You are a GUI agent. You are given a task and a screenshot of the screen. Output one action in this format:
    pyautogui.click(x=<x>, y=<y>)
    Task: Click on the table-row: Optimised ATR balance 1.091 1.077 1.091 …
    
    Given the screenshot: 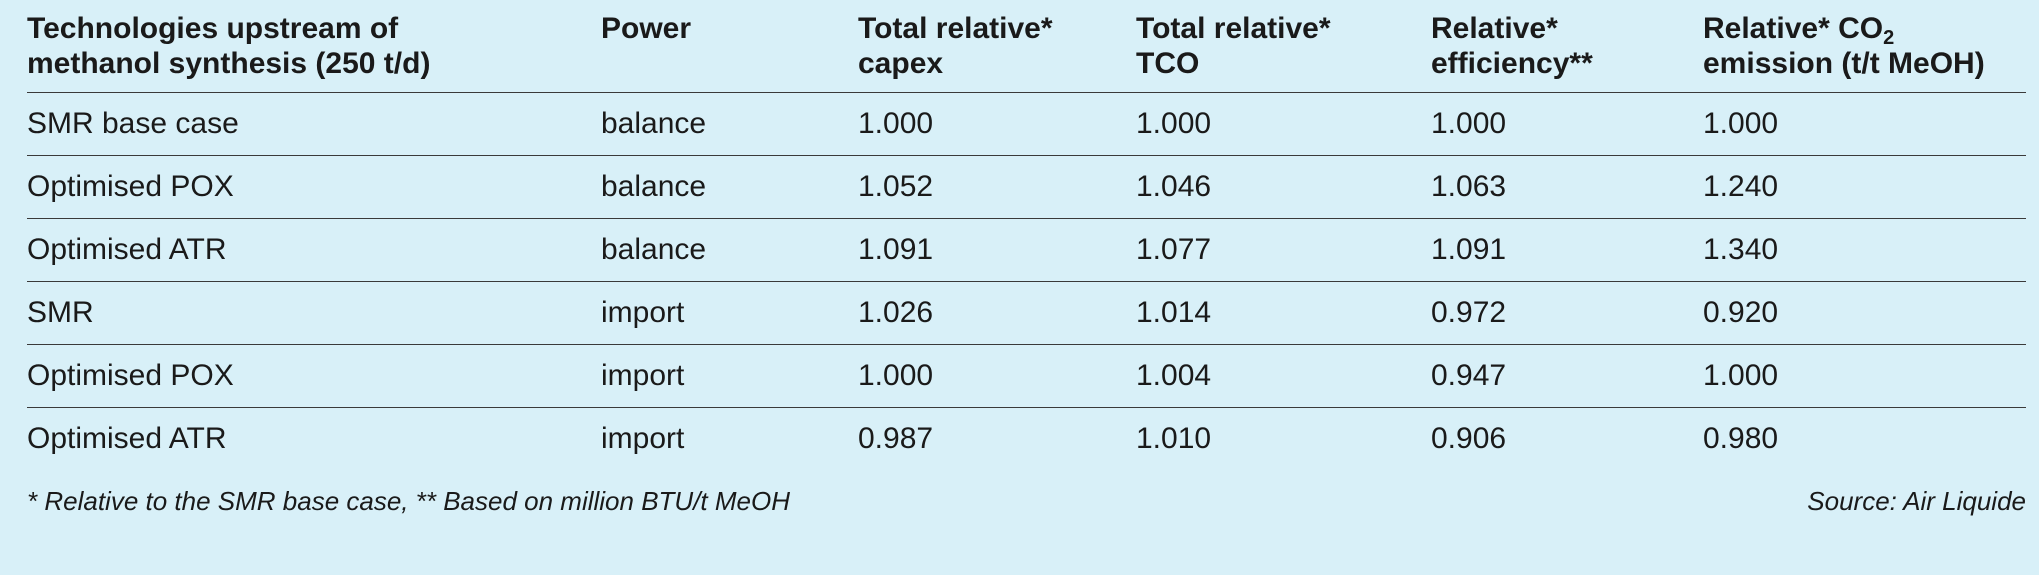 What is the action you would take?
    pyautogui.click(x=1026, y=250)
    